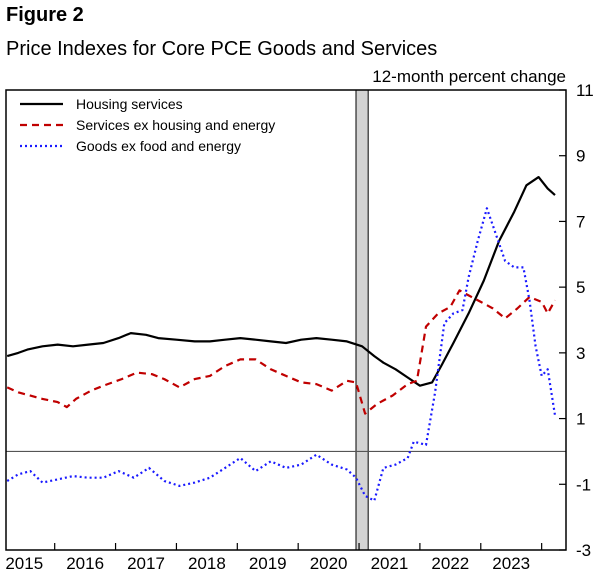  I want to click on legend-label: Services ex housing and energy, so click(175, 125).